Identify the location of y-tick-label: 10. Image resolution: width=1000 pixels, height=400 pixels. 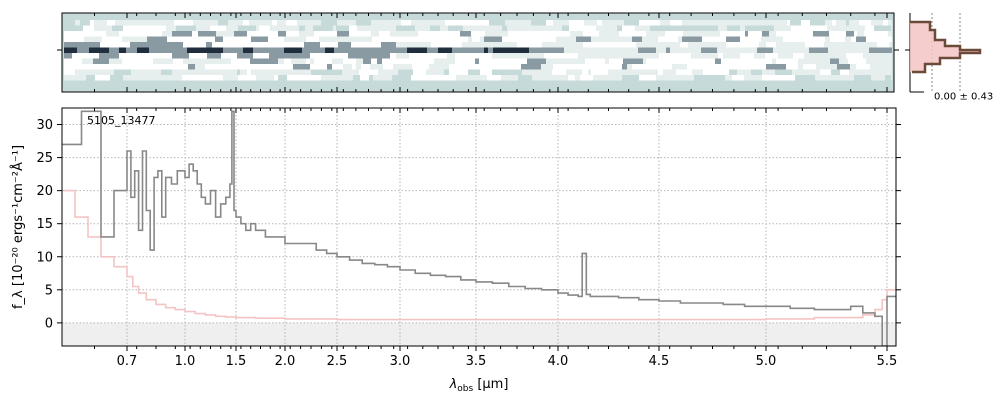
(44, 257).